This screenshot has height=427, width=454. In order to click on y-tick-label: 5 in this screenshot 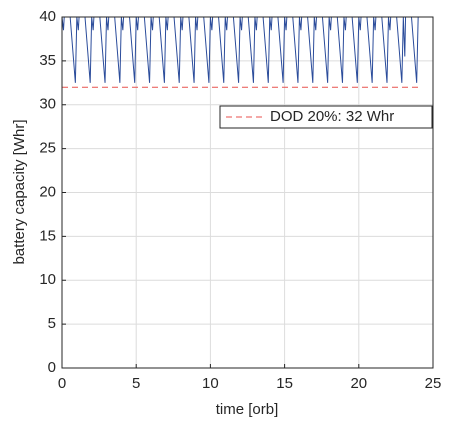, I will do `click(52, 323)`.